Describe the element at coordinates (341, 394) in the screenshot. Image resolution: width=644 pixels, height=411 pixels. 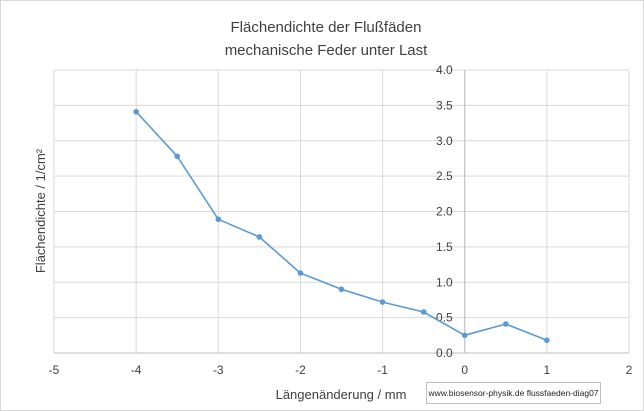
I see `x-axis-title: Längenänderung / mm` at that location.